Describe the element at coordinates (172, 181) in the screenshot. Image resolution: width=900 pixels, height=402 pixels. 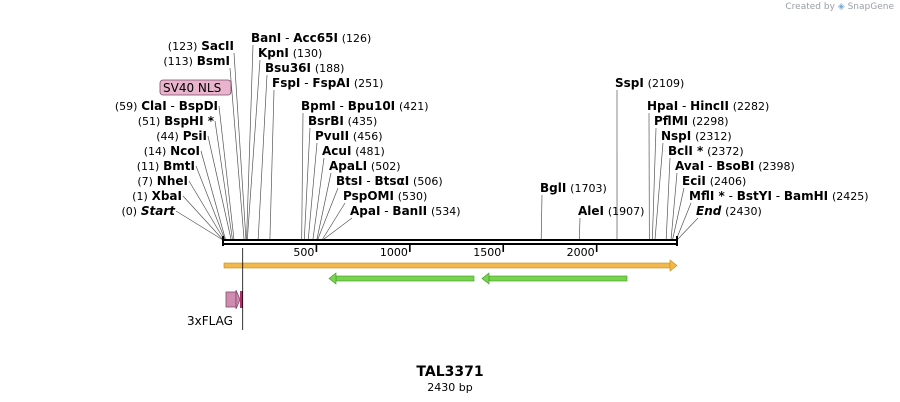
I see `site-text: NheI` at that location.